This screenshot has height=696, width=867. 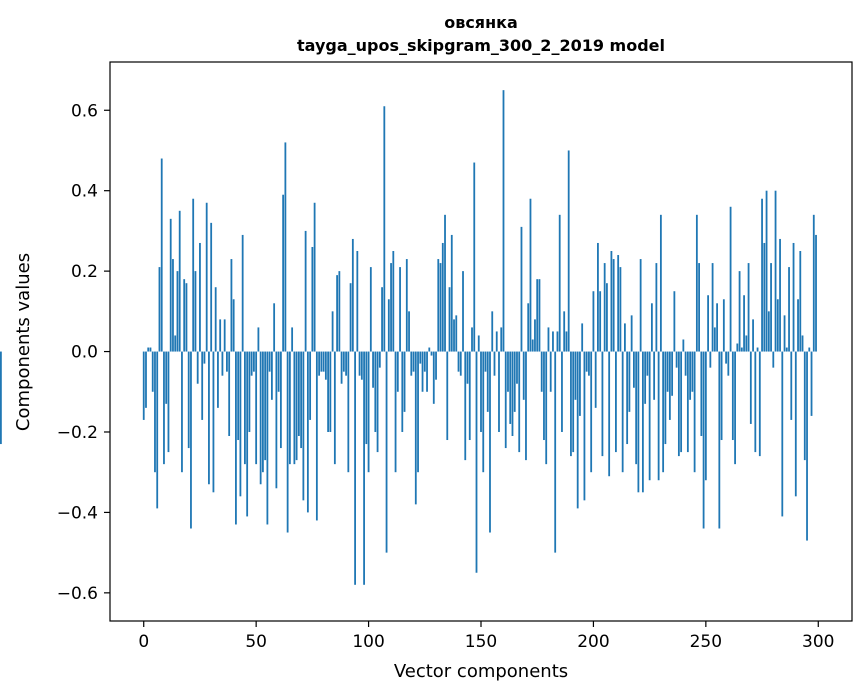 What do you see at coordinates (368, 642) in the screenshot?
I see `x-tick-label: 100` at bounding box center [368, 642].